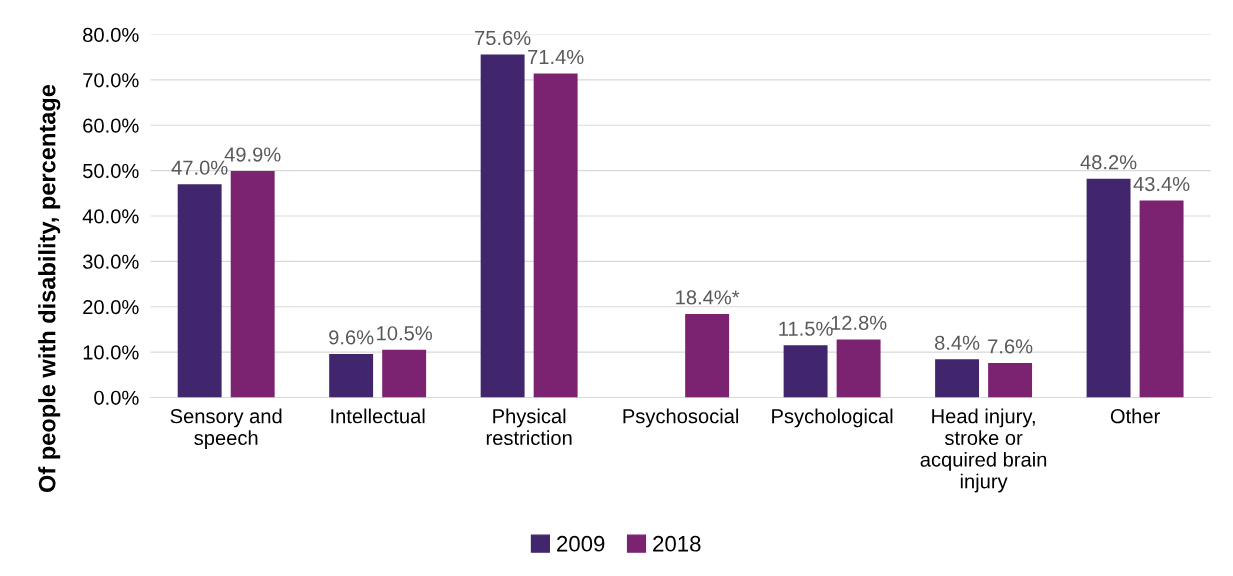 The image size is (1233, 576). I want to click on x-tick-label: Intellectual, so click(378, 416).